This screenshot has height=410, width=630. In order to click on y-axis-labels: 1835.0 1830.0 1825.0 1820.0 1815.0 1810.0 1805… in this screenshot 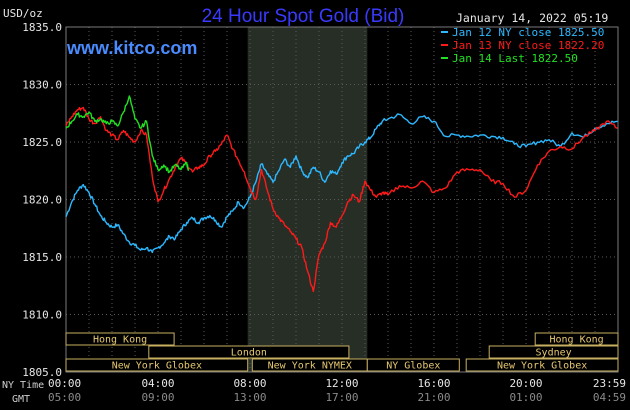, I will do `click(42, 200)`.